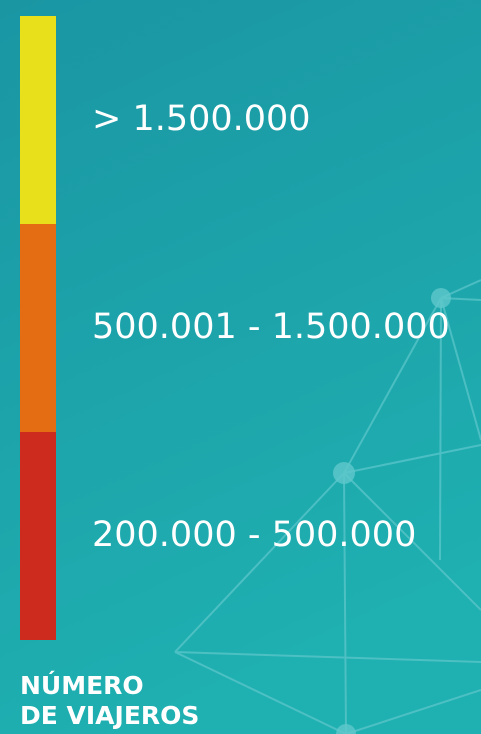 Image resolution: width=481 pixels, height=734 pixels. Describe the element at coordinates (109, 715) in the screenshot. I see `legend-title: DE VIAJEROS` at that location.